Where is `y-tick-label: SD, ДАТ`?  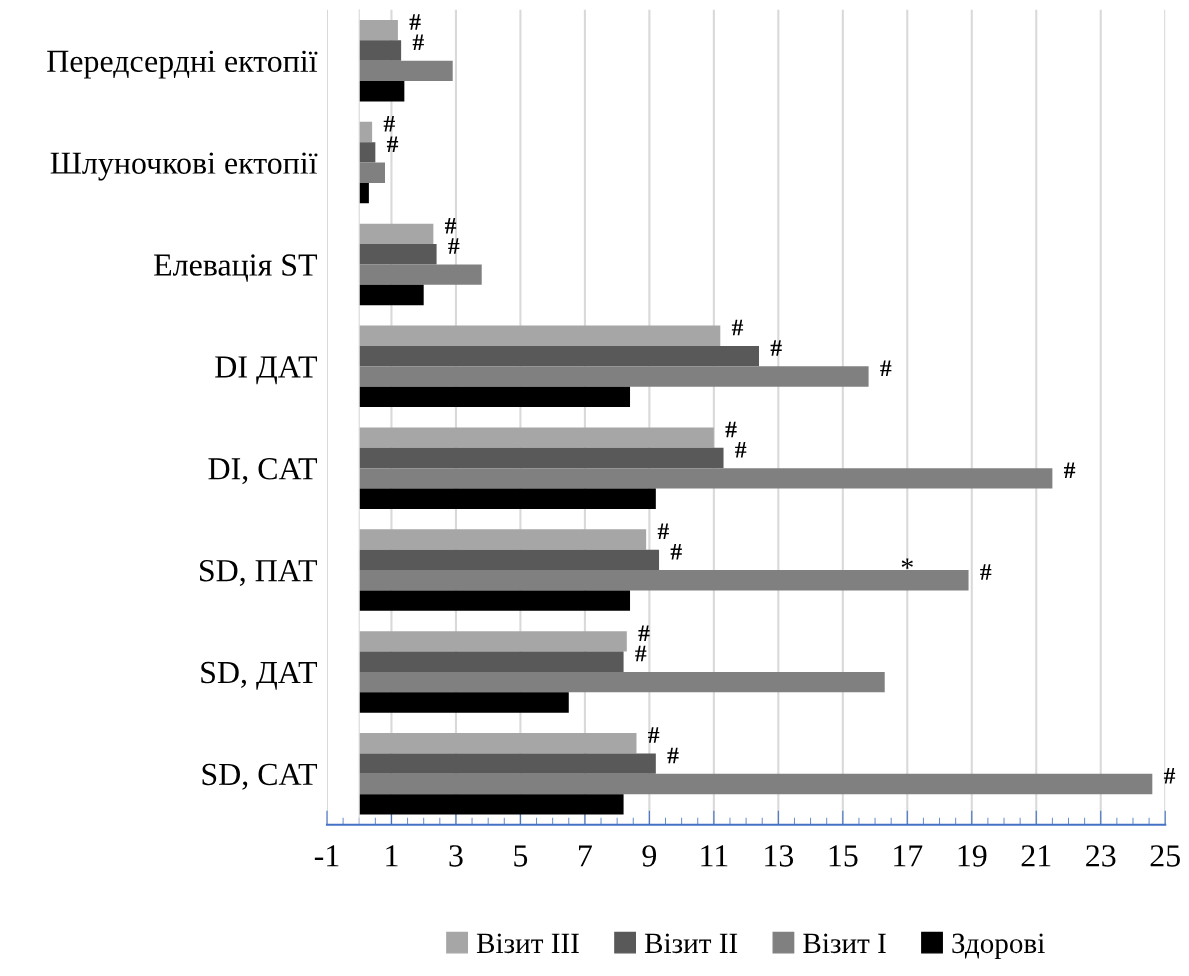
y-tick-label: SD, ДАТ is located at coordinates (259, 675).